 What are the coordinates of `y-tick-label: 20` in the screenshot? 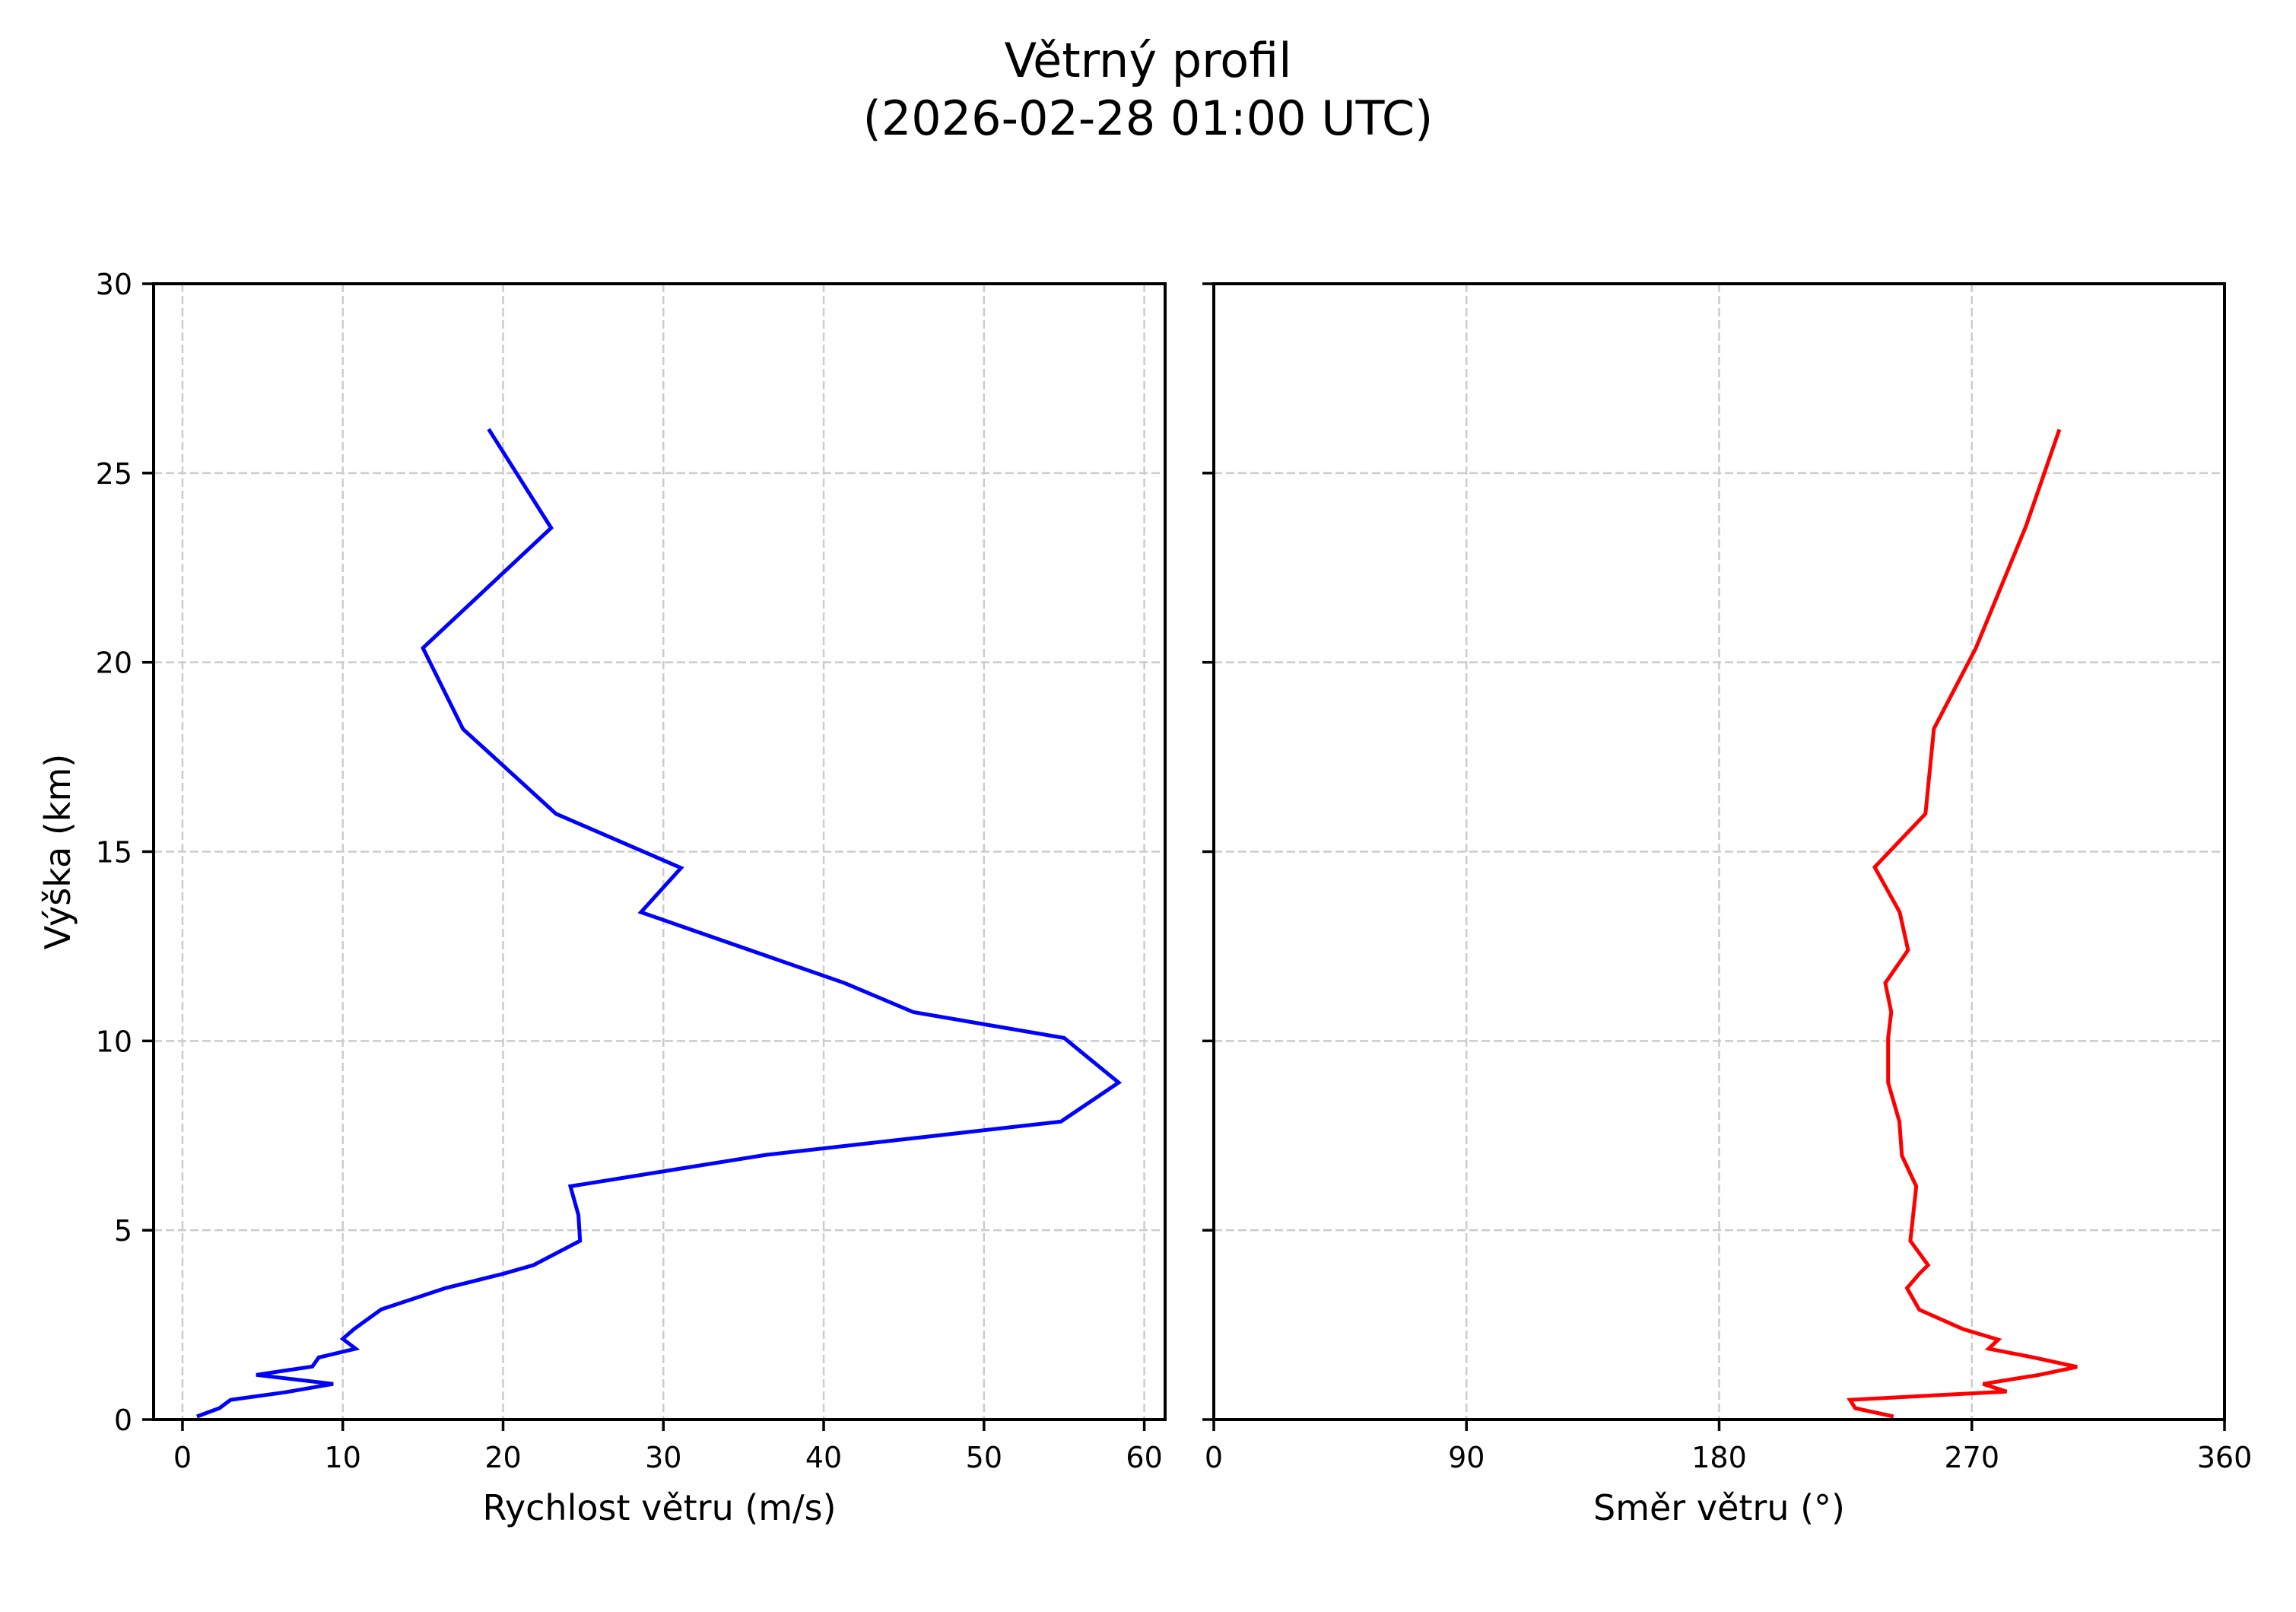 It's located at (114, 663).